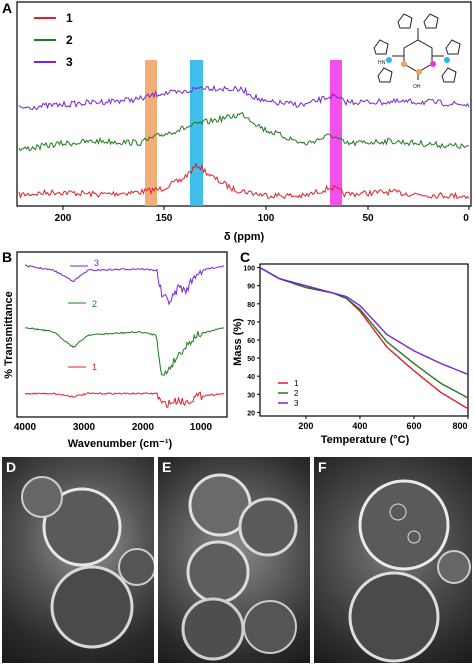  I want to click on tga-xtick-label: 200, so click(305, 426).